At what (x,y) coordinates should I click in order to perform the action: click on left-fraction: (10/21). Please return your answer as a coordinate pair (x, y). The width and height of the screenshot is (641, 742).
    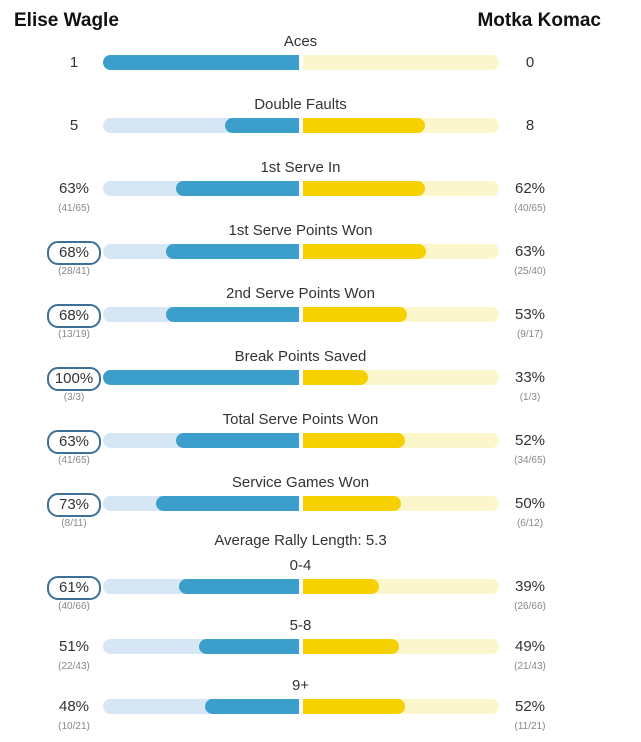
    Looking at the image, I should click on (74, 726).